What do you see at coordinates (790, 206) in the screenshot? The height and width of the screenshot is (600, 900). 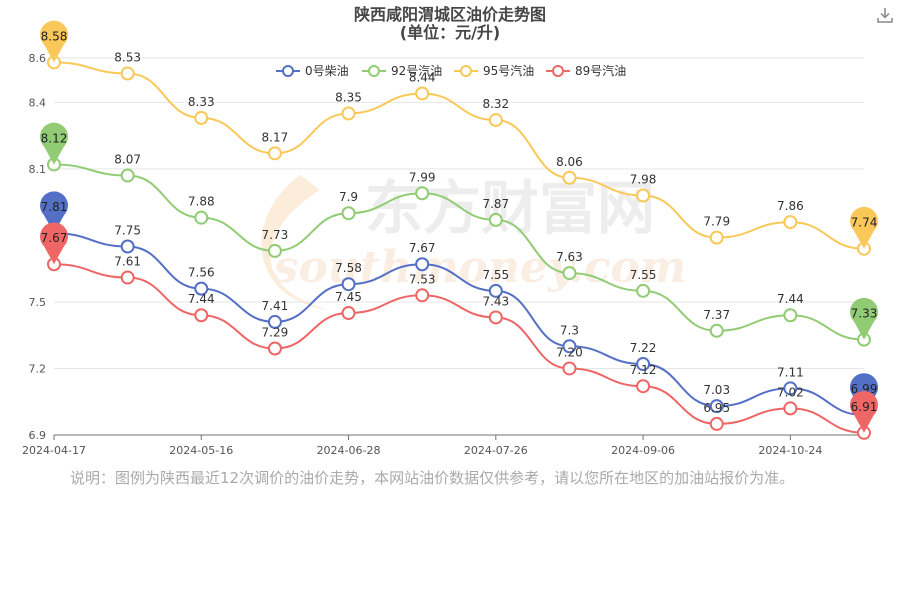 I see `data-label: 7.86` at bounding box center [790, 206].